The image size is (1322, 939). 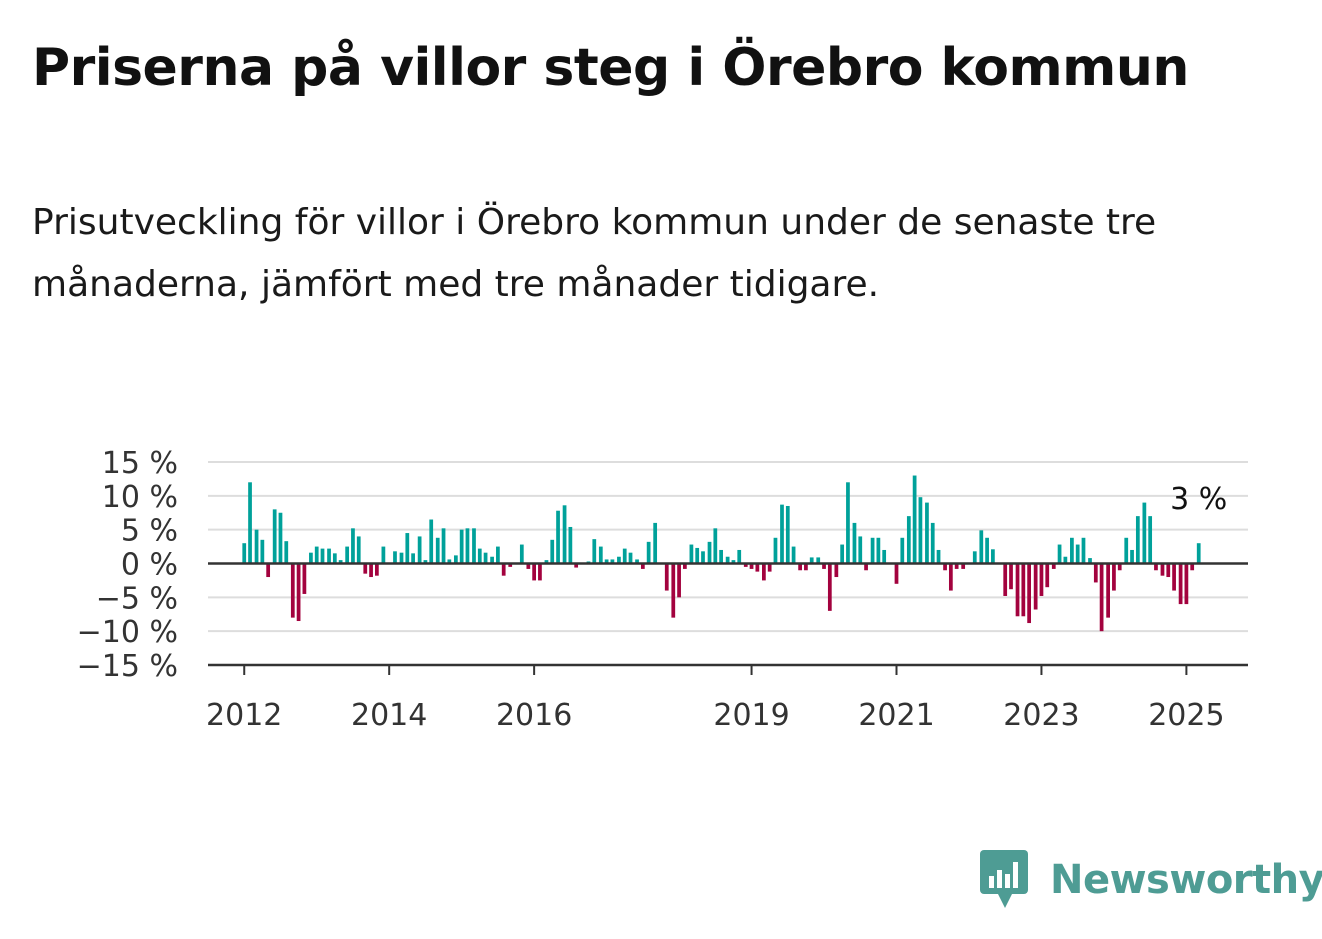 What do you see at coordinates (149, 531) in the screenshot?
I see `y-tick-label: 5 %` at bounding box center [149, 531].